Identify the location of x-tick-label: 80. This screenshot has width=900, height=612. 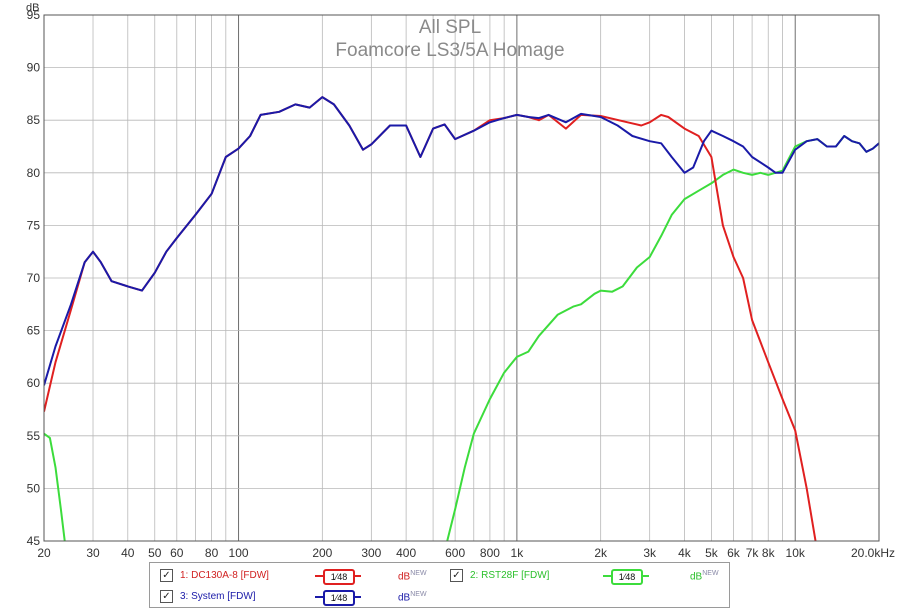
(212, 553).